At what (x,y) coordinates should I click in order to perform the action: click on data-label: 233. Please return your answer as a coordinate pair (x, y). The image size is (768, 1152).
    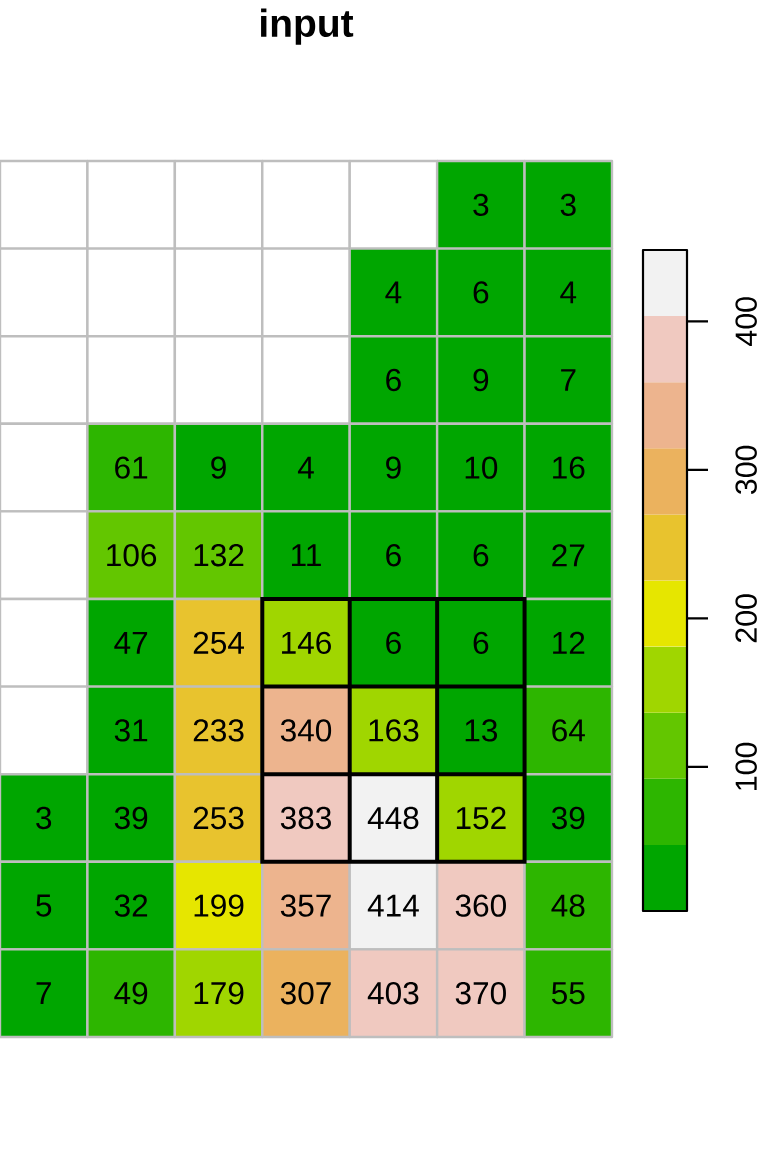
    Looking at the image, I should click on (218, 730).